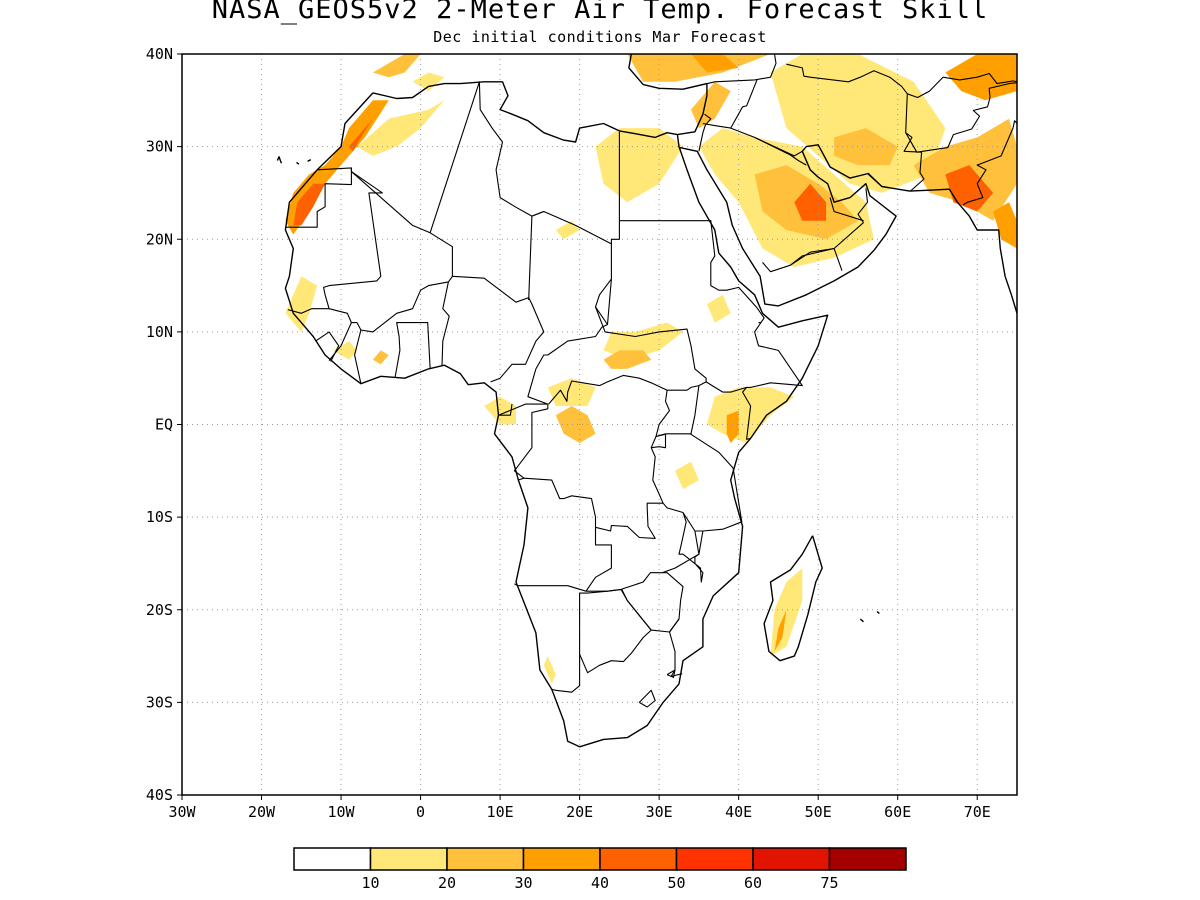  What do you see at coordinates (159, 147) in the screenshot?
I see `lat-tick-label: 30N` at bounding box center [159, 147].